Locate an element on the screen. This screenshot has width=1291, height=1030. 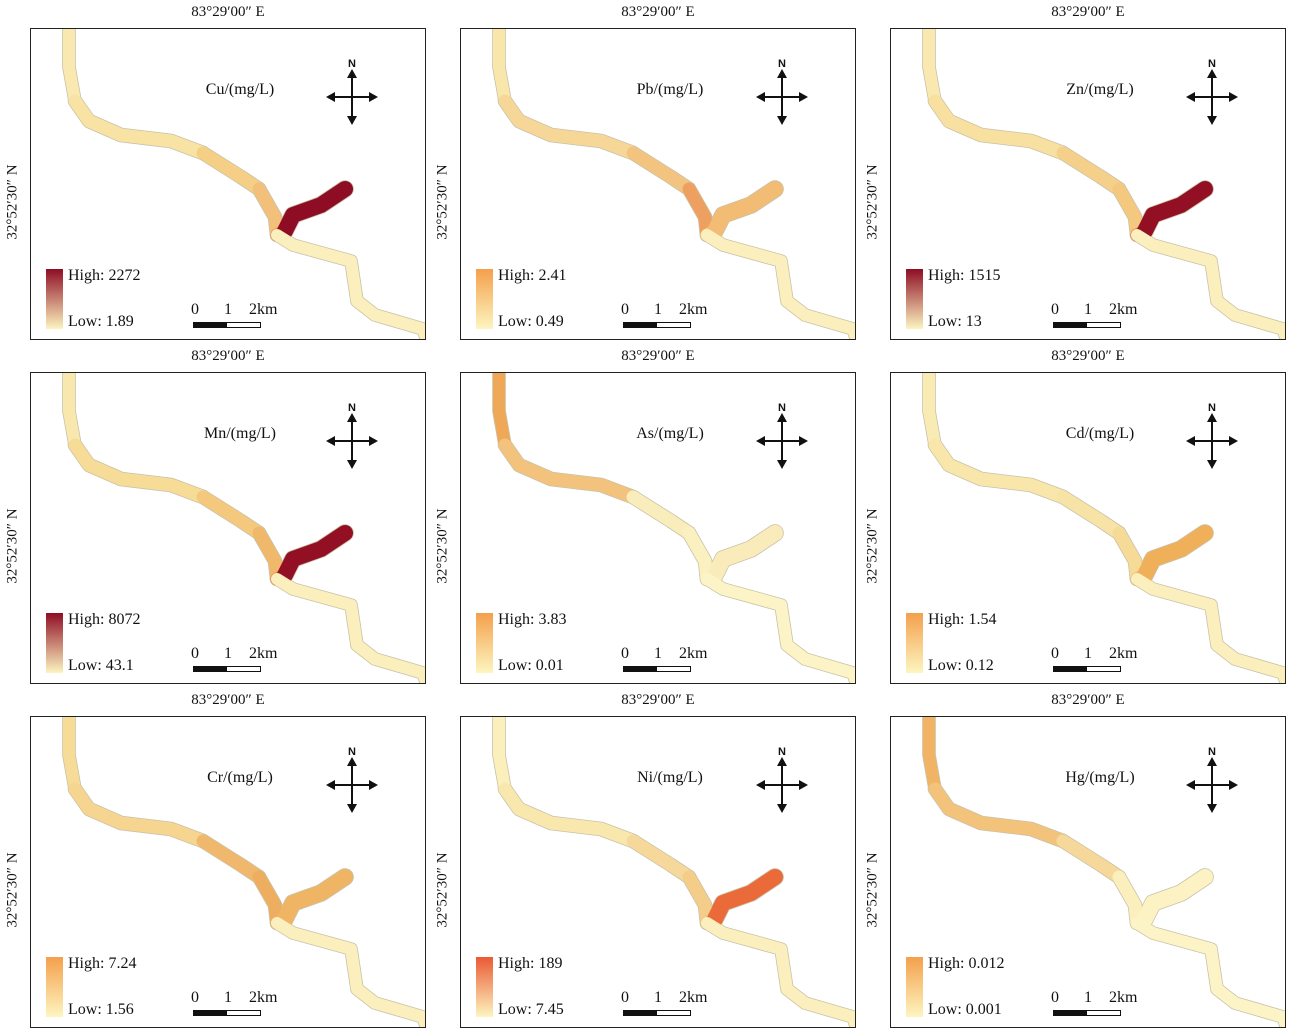
legend-high-label: High: 8072 is located at coordinates (104, 619).